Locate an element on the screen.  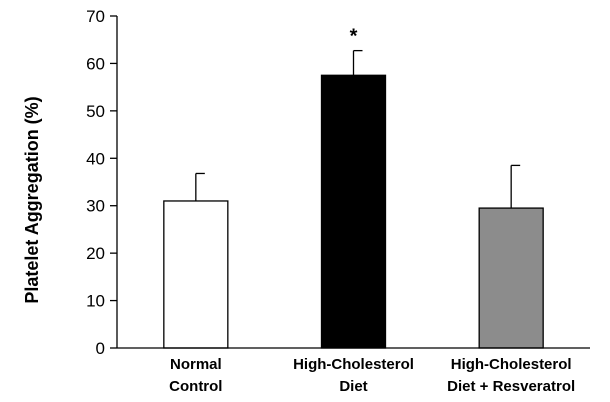
y-tick-label: 10 is located at coordinates (95, 301).